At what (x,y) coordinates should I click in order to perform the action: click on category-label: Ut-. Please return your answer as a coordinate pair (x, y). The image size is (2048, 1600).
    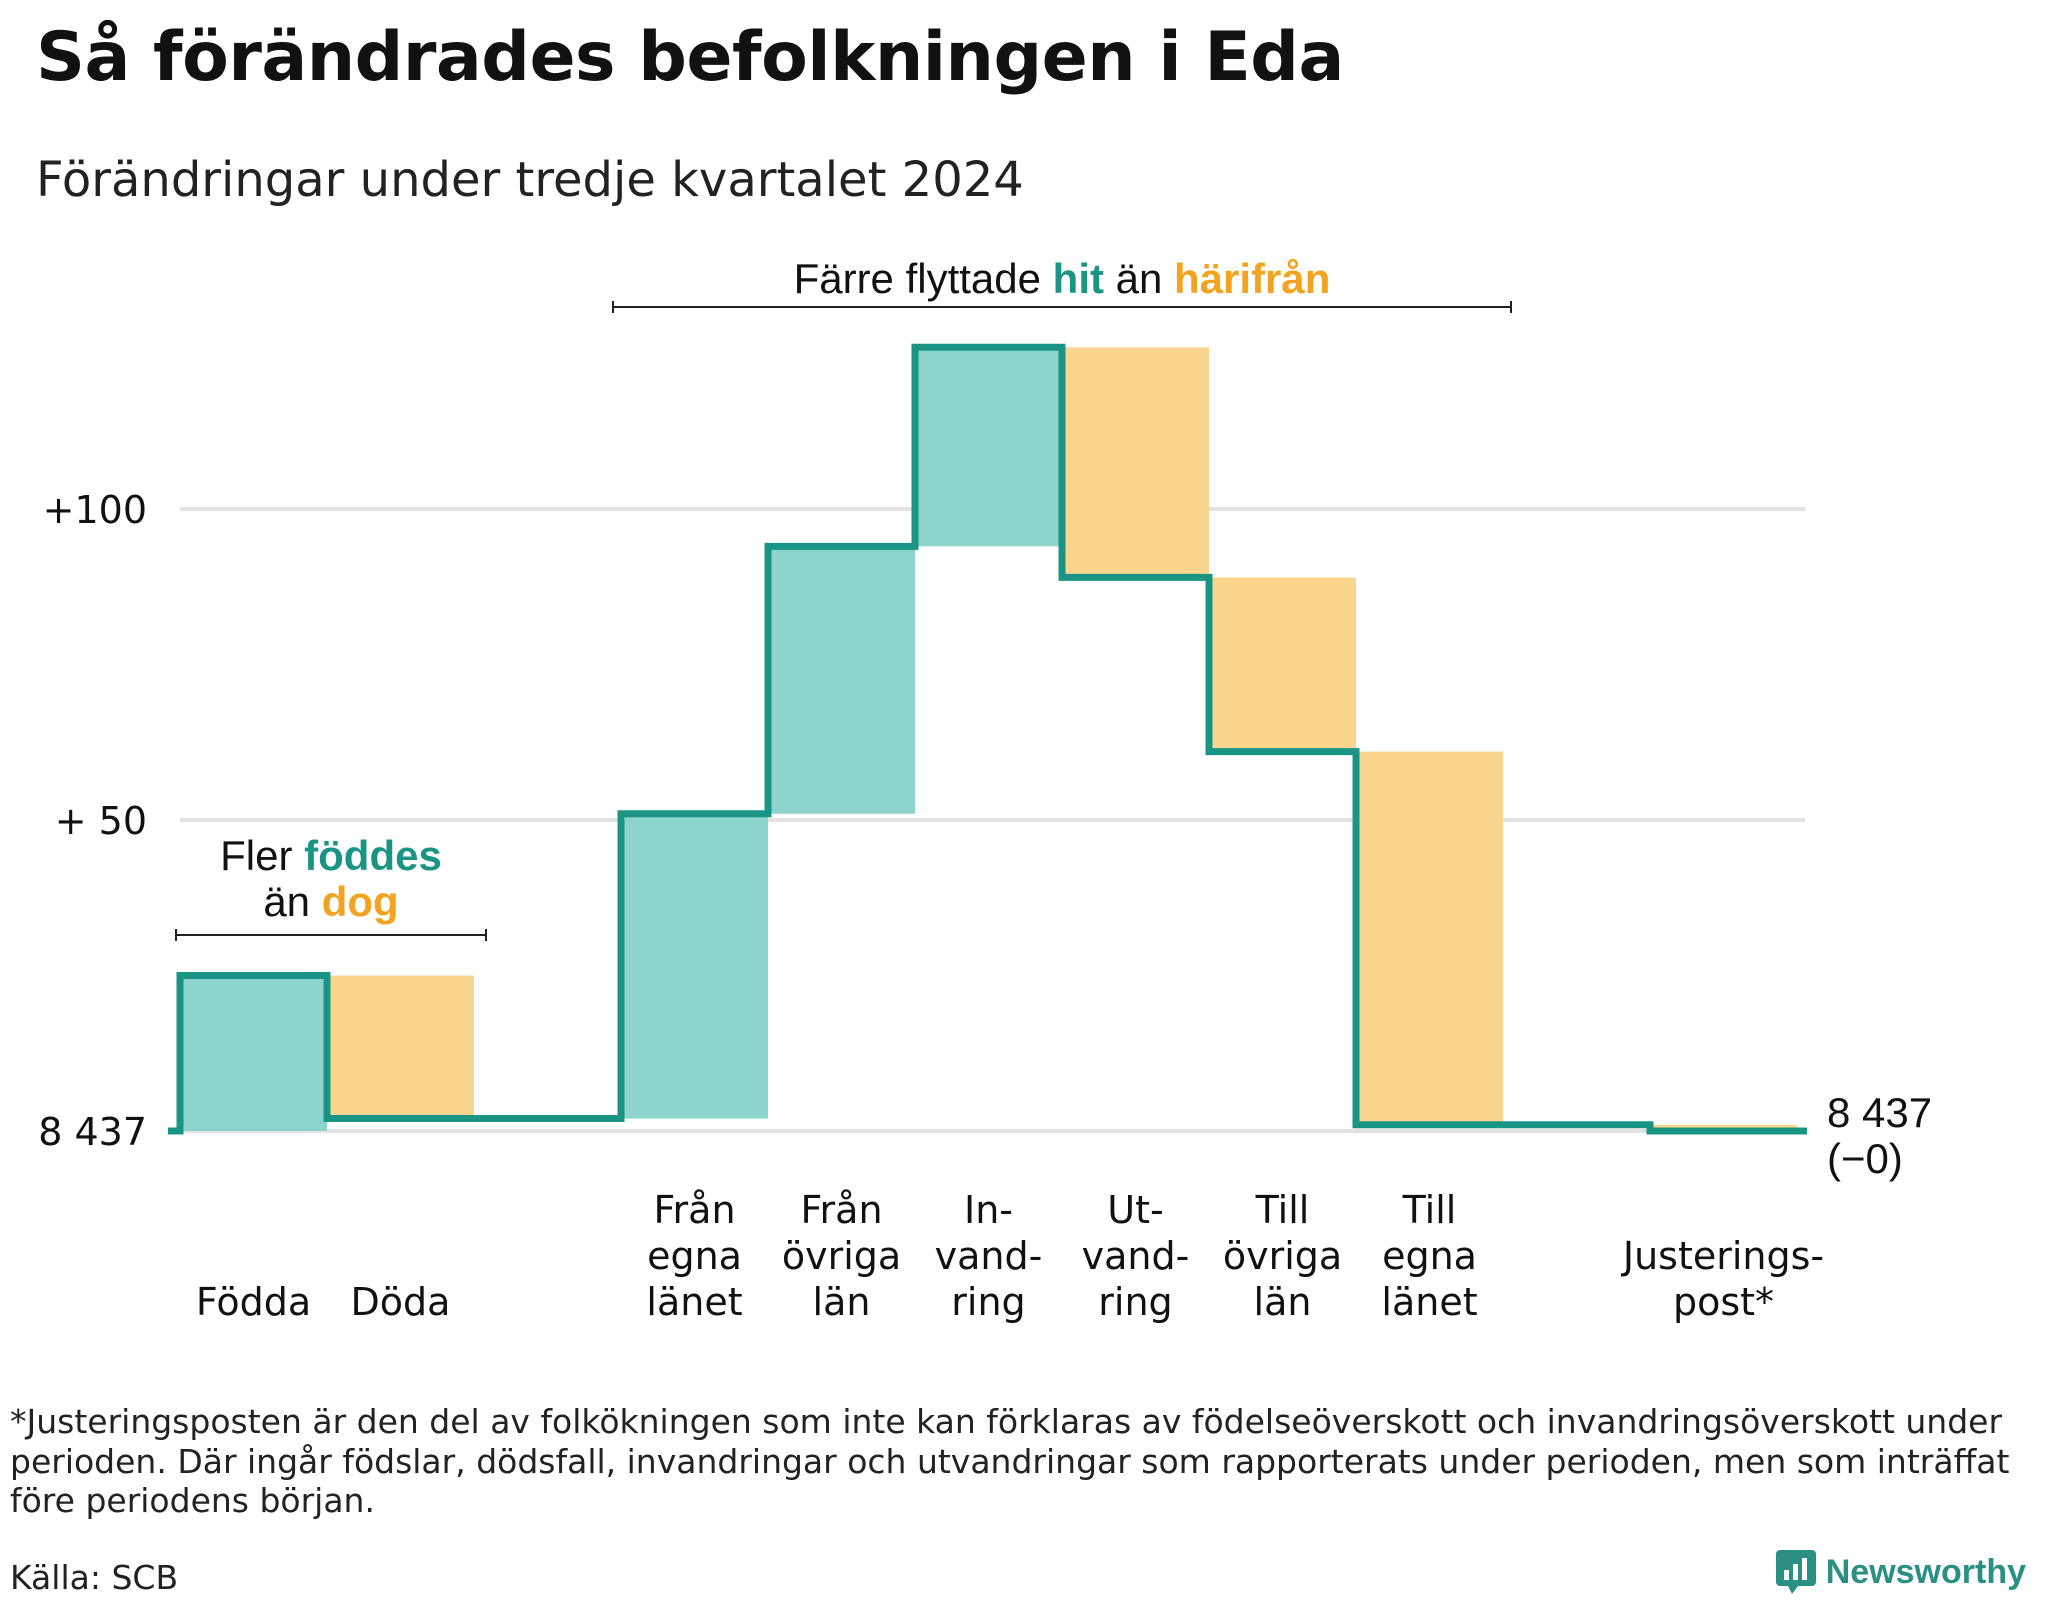
    Looking at the image, I should click on (1135, 1210).